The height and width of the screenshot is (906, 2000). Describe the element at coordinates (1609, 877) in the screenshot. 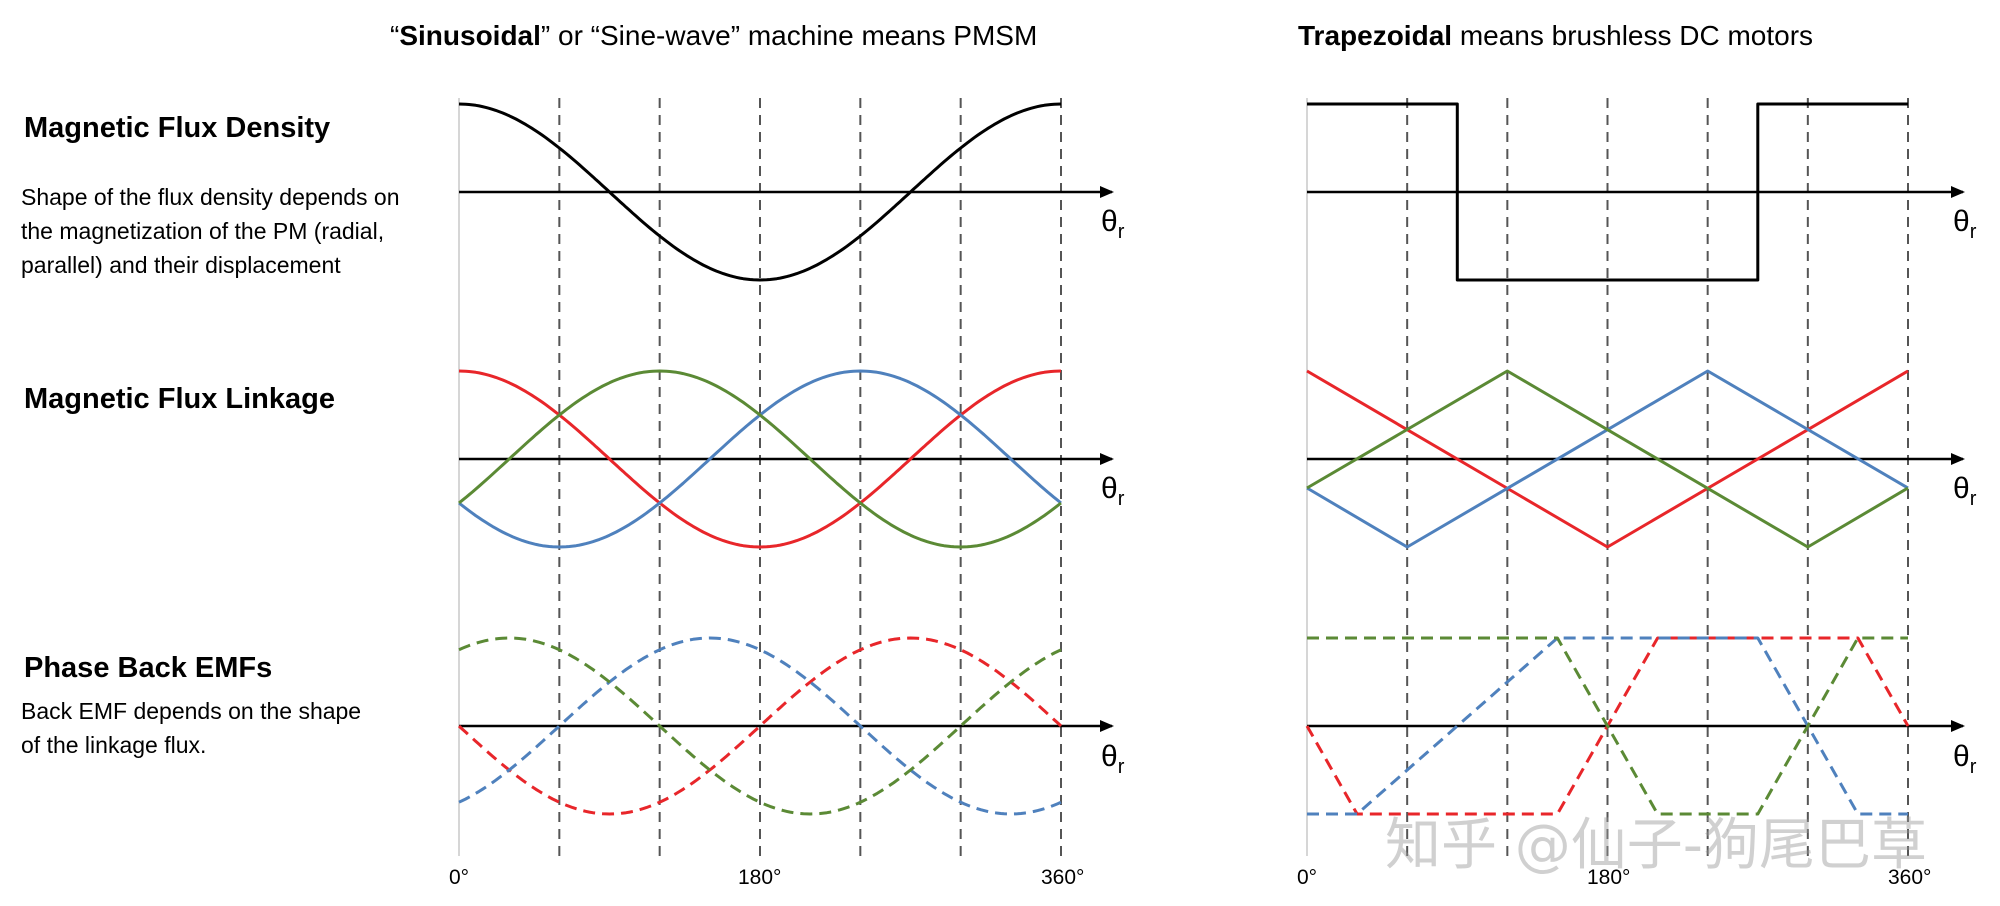

I see `tick-right-180: 180°` at that location.